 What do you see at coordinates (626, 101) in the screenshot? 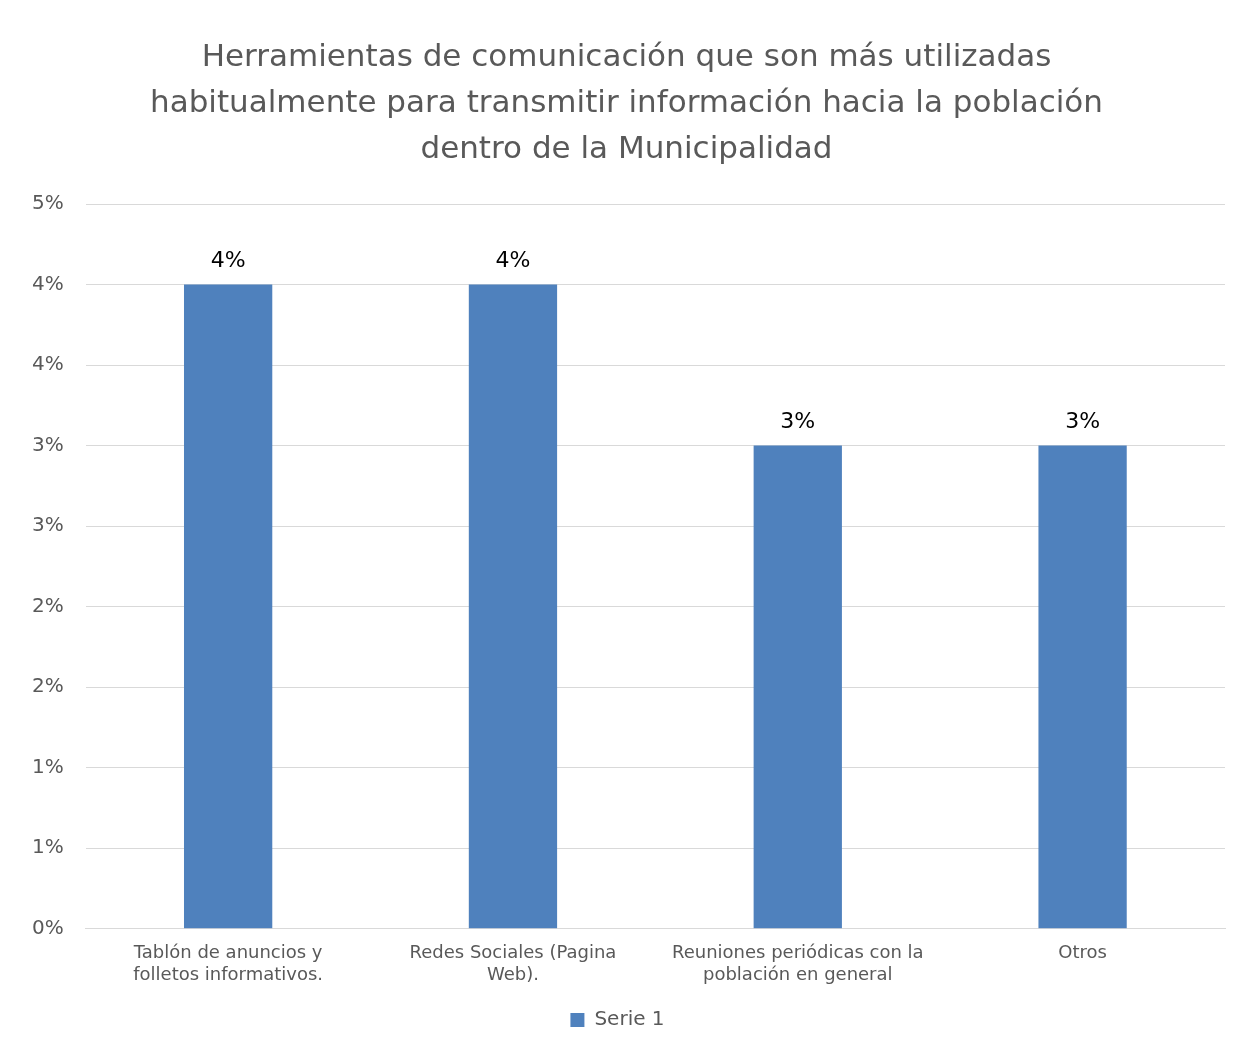
I see `chart-title: Herramientas de comunicación que son más utilizadas habitualmente para transmitir información hacia la población dentro de la Municipalidad` at bounding box center [626, 101].